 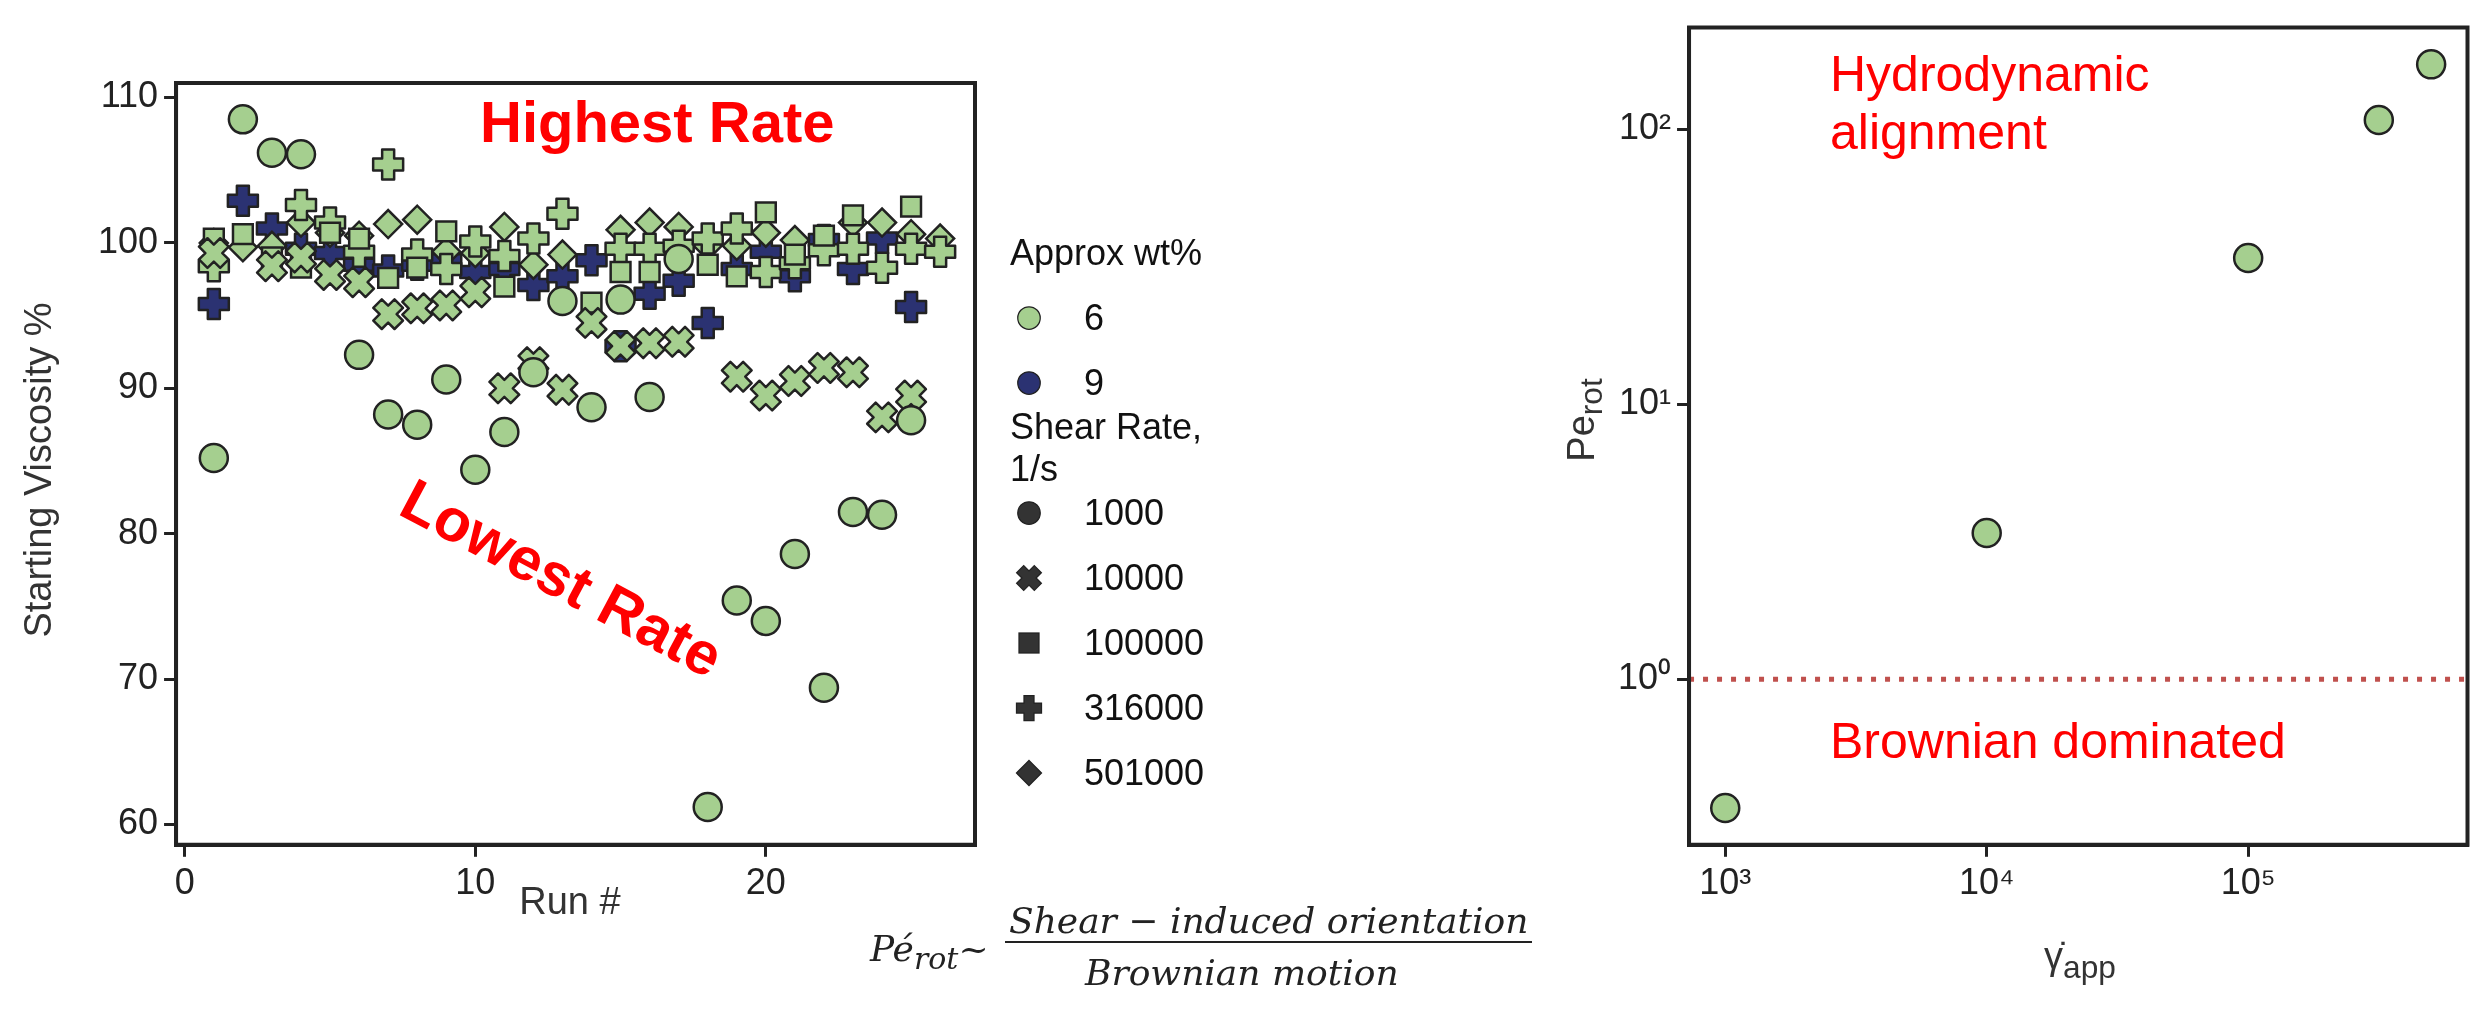 What do you see at coordinates (1645, 677) in the screenshot?
I see `y-tick-label: 10⁰` at bounding box center [1645, 677].